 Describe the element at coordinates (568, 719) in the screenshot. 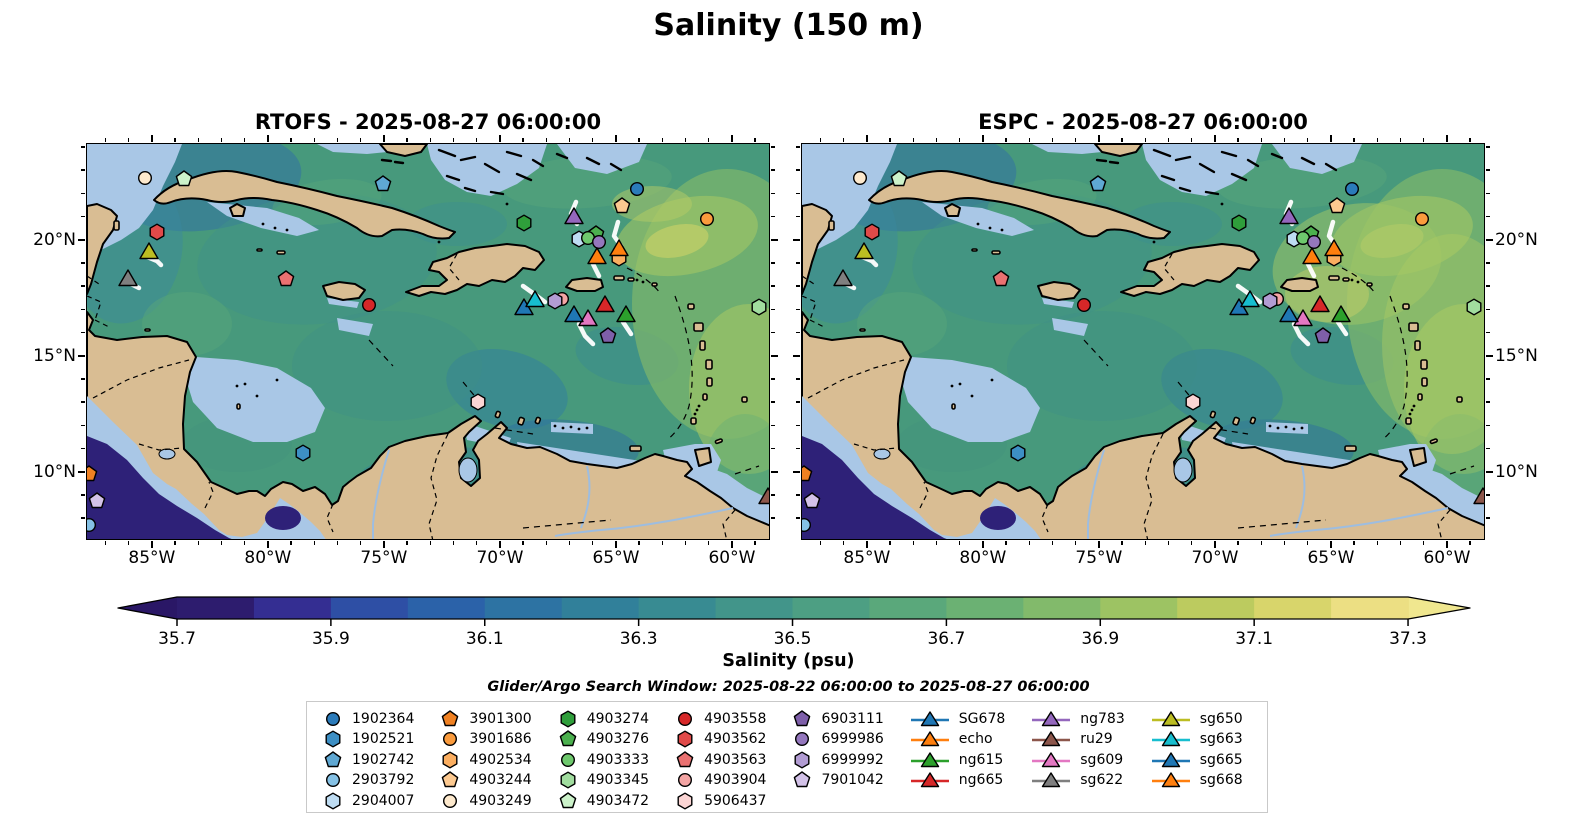

I see `hexagon-legend-icon` at that location.